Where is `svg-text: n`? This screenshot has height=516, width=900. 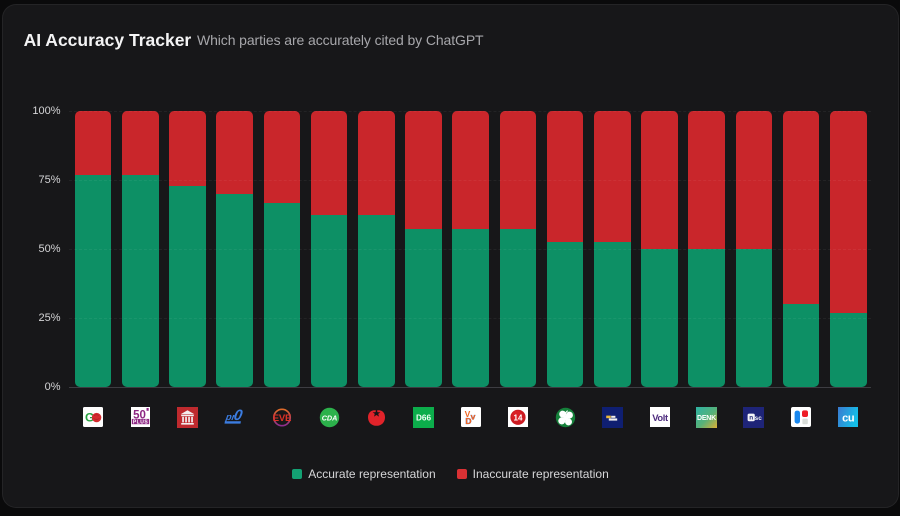 svg-text: n is located at coordinates (752, 417).